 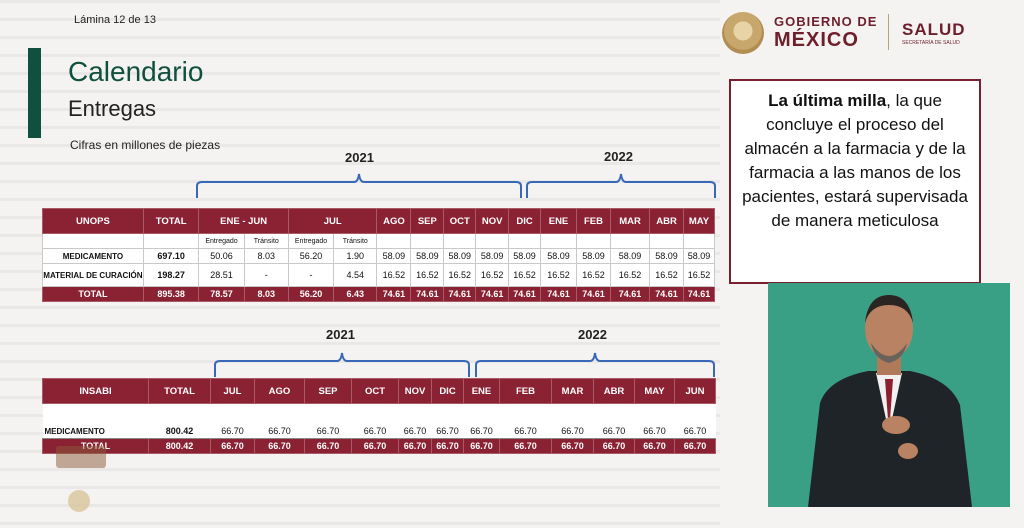 I want to click on cell: 800.42, so click(x=179, y=431).